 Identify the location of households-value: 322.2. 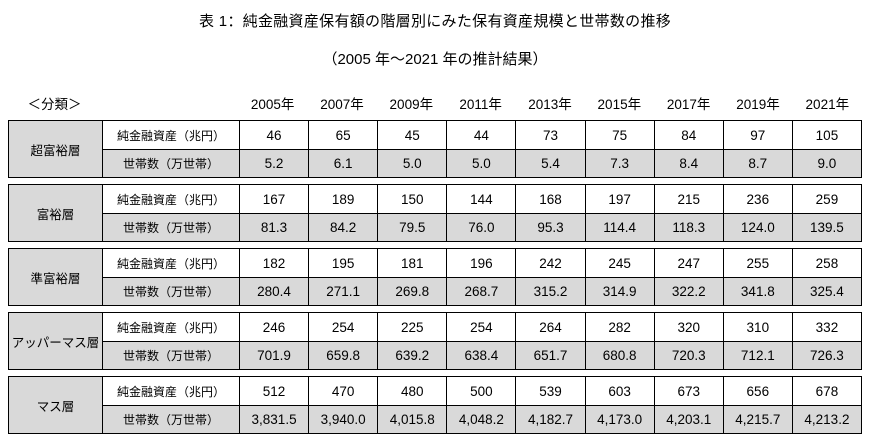
(688, 291).